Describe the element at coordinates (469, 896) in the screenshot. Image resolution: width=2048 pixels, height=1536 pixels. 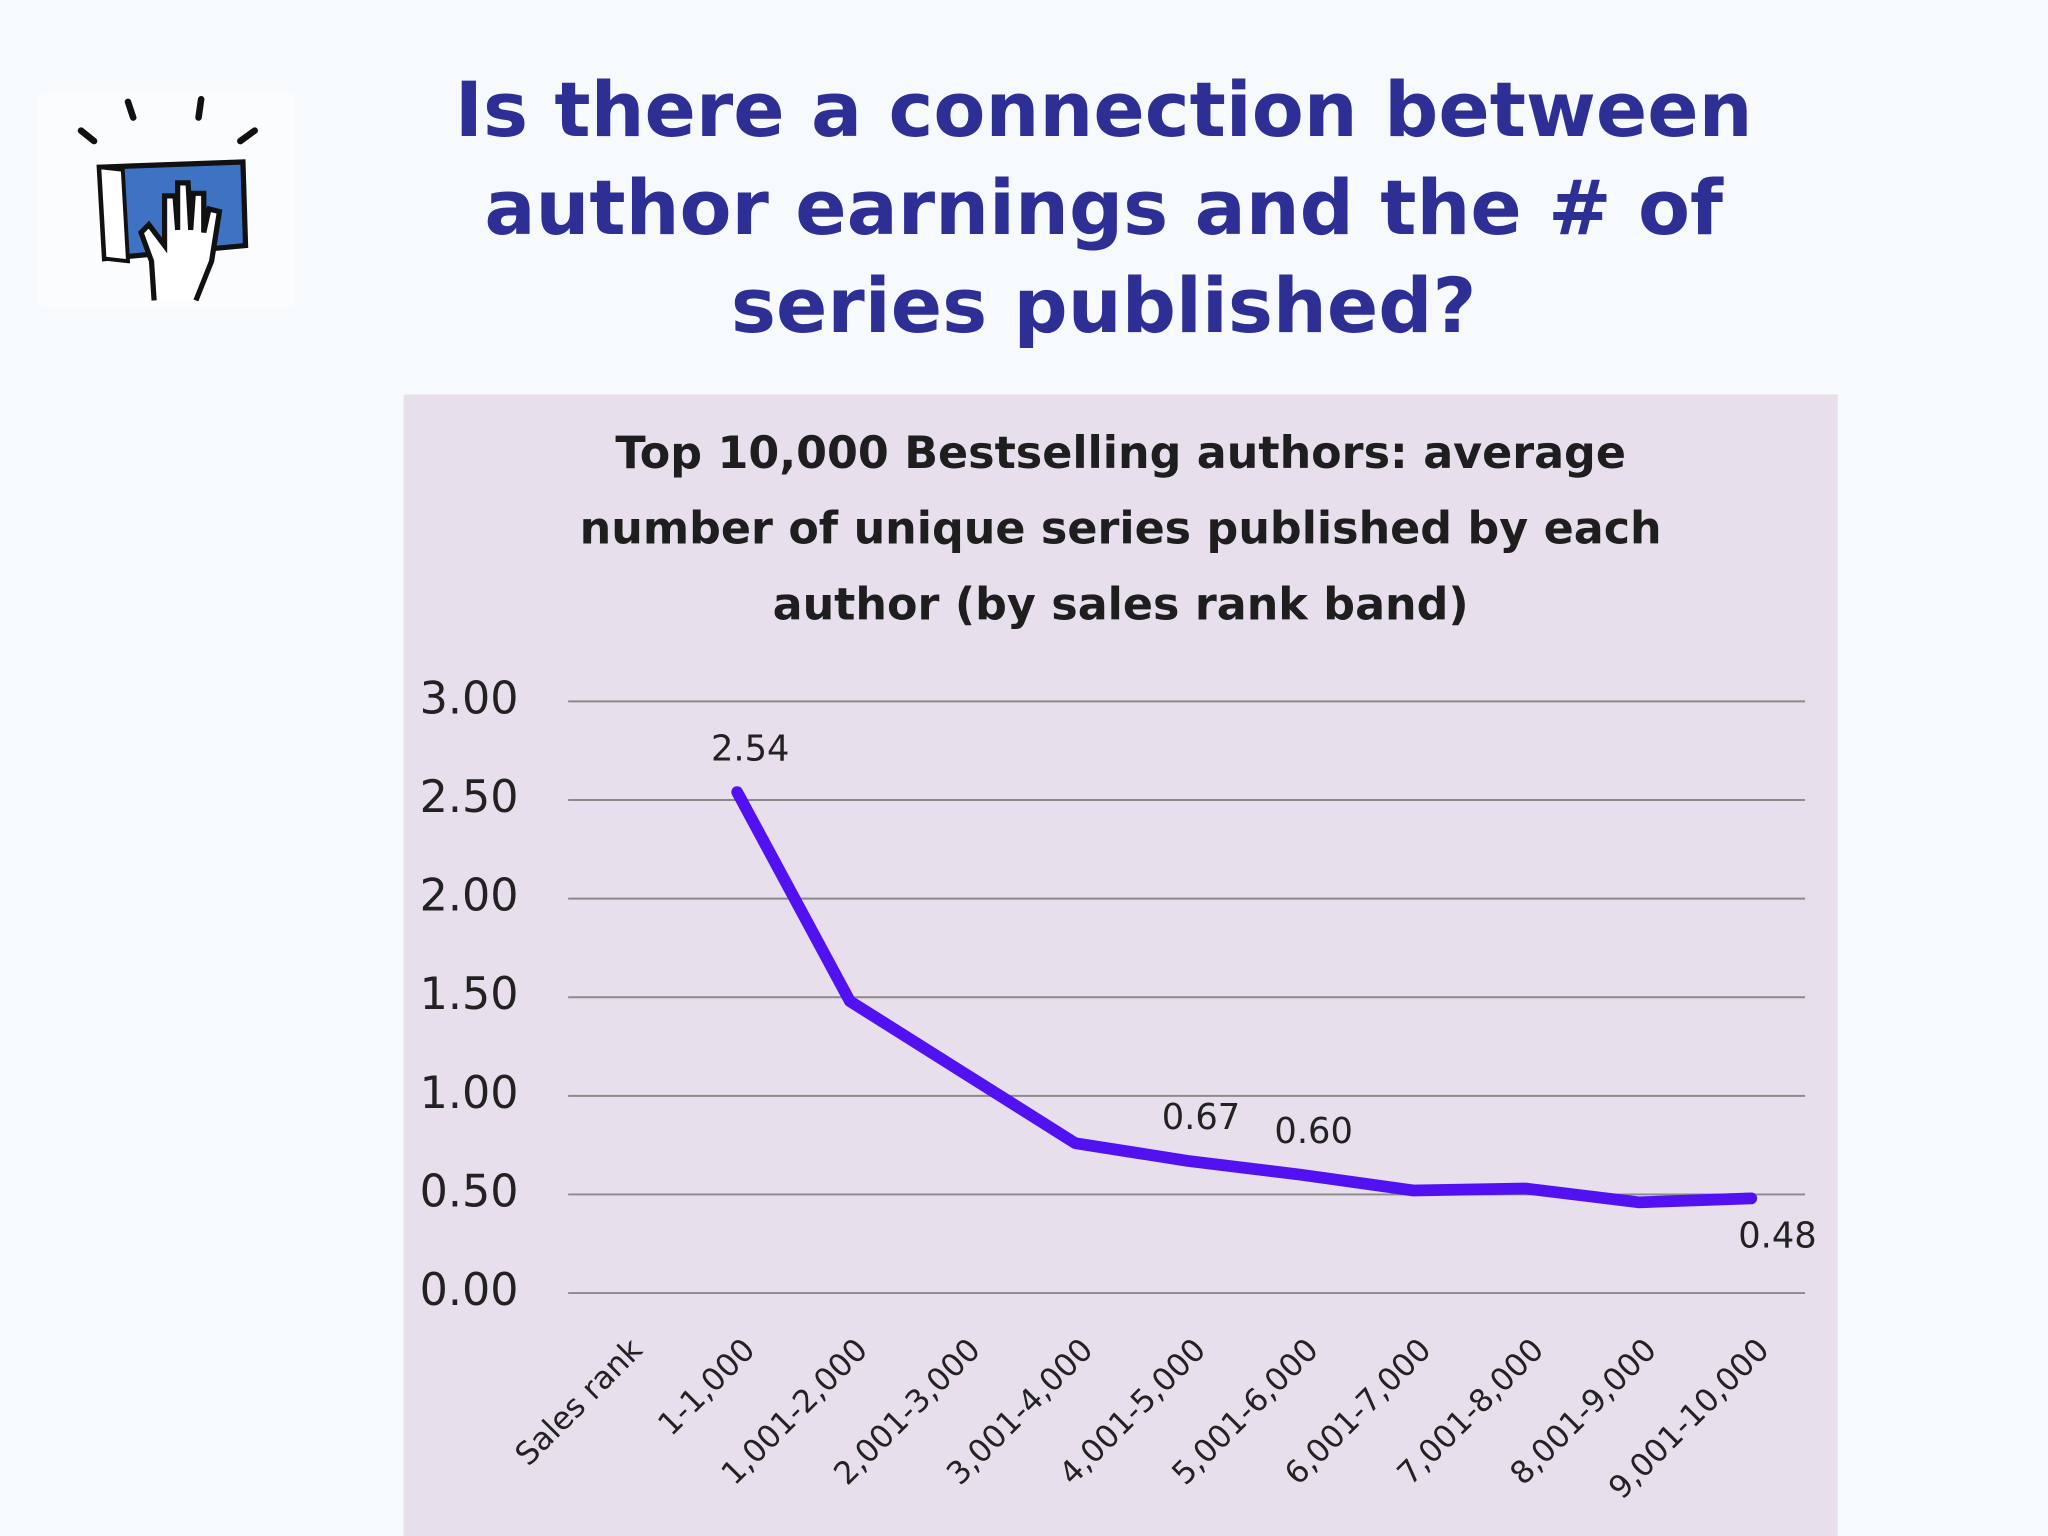
I see `y-tick-label: 2.00` at that location.